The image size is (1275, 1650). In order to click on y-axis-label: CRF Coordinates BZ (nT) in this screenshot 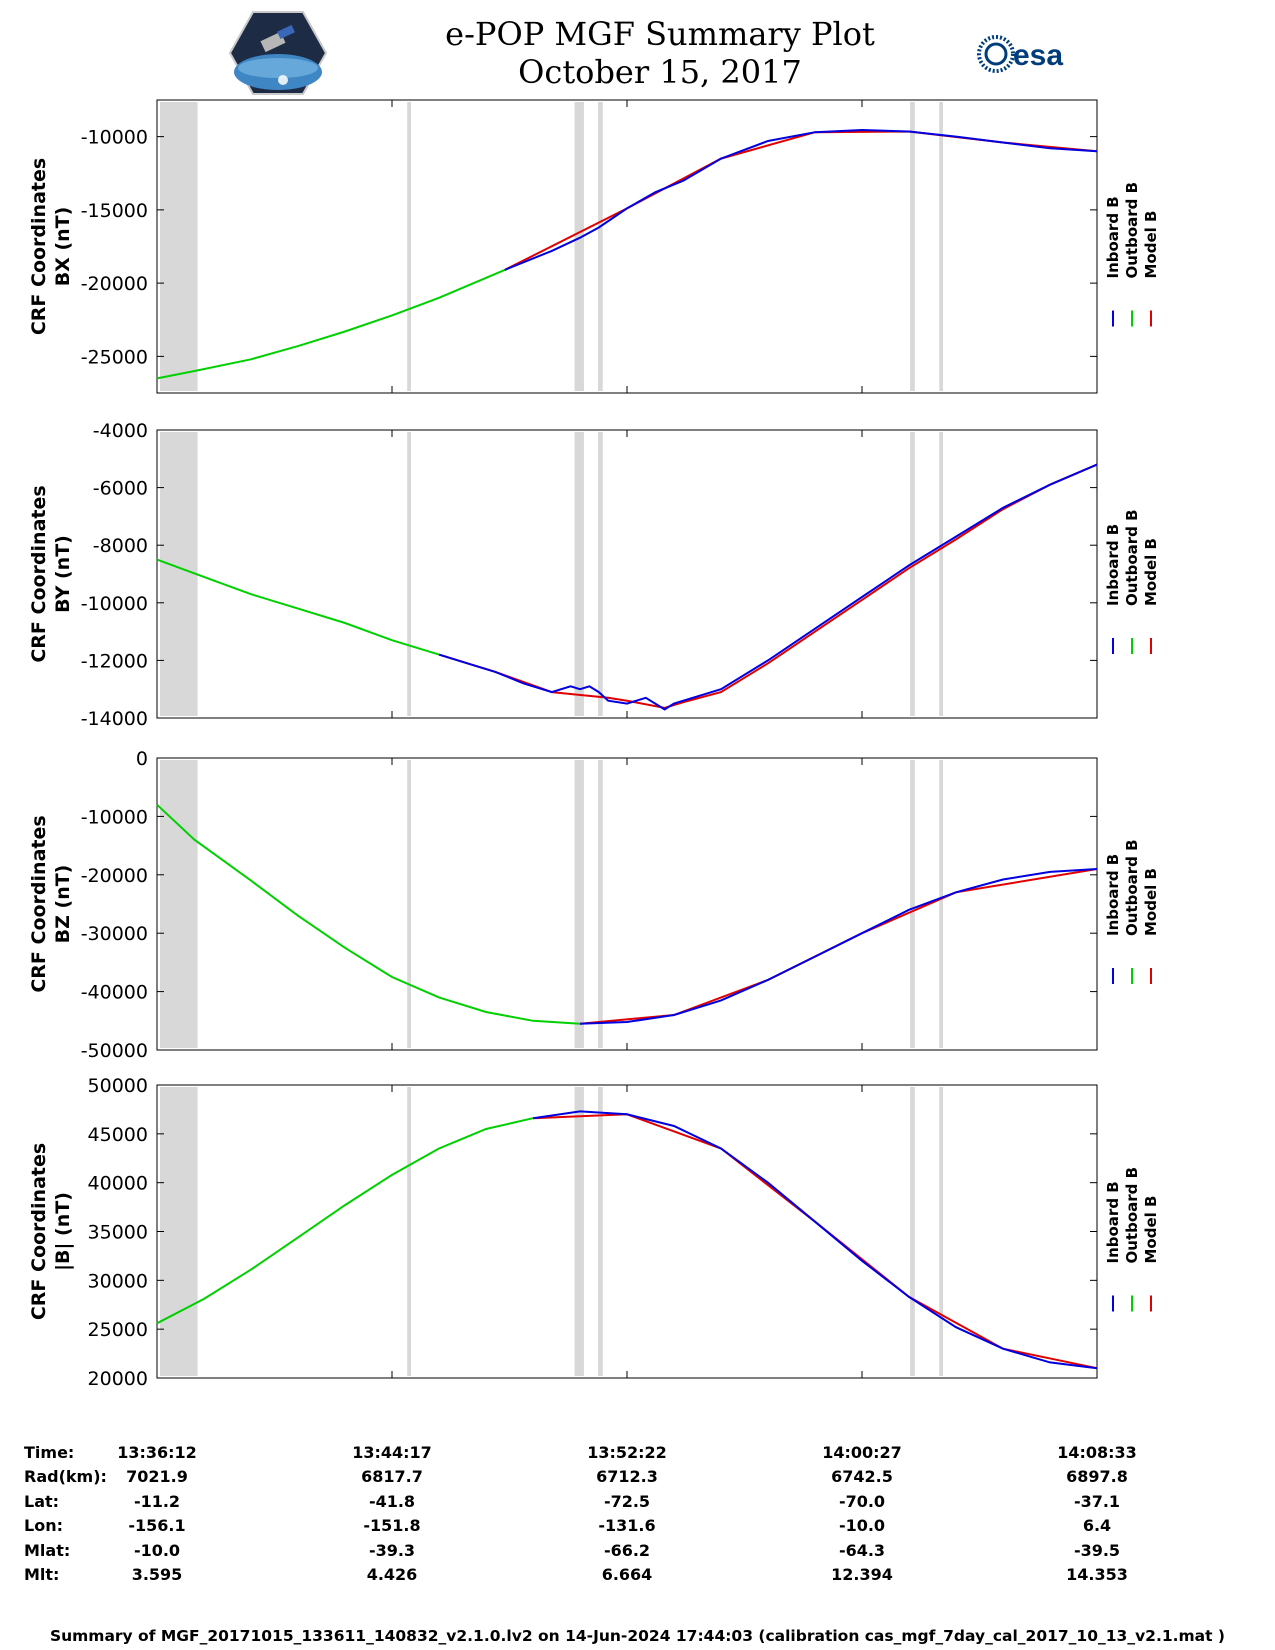, I will do `click(51, 903)`.